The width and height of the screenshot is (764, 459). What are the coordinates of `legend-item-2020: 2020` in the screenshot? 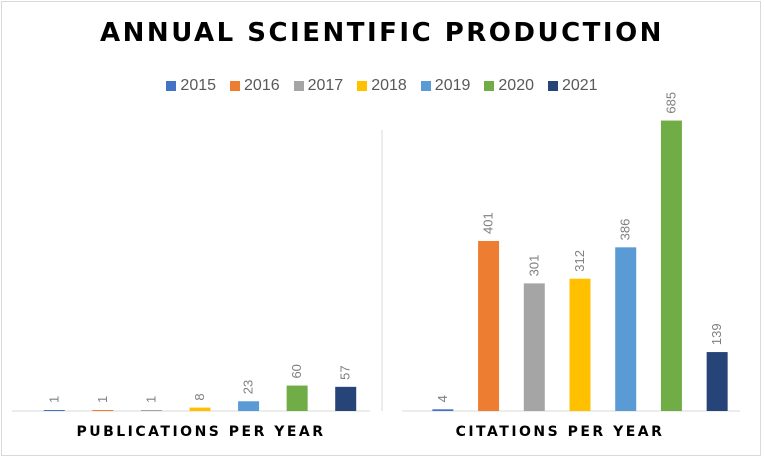 It's located at (509, 86).